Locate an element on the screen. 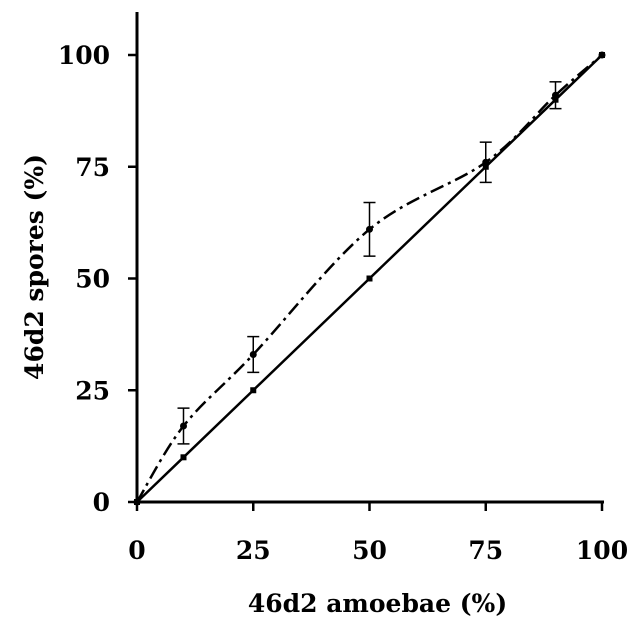 This screenshot has width=632, height=628. y-tick-label: 25 is located at coordinates (92, 390).